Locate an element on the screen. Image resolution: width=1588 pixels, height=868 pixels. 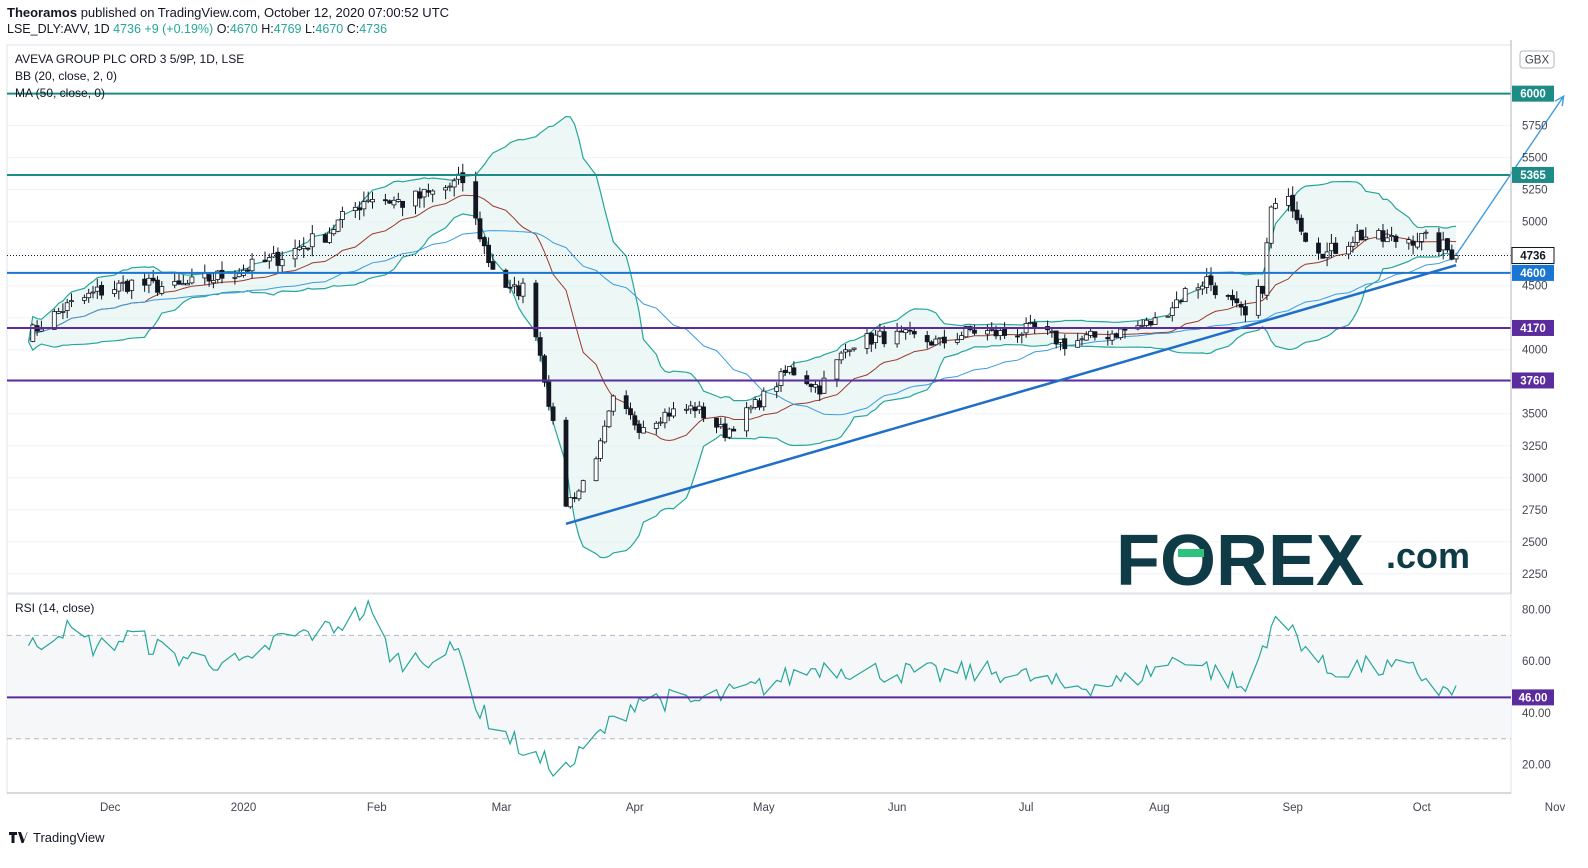
open-label: O: is located at coordinates (223, 29).